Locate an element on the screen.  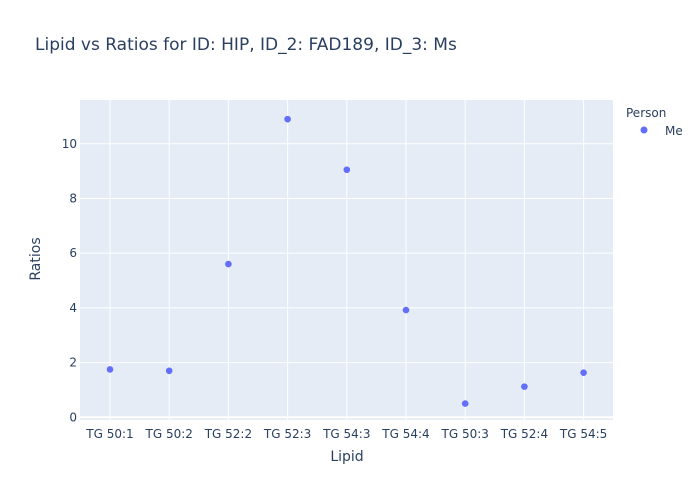
x-tick-label: TG 50:2 is located at coordinates (169, 434).